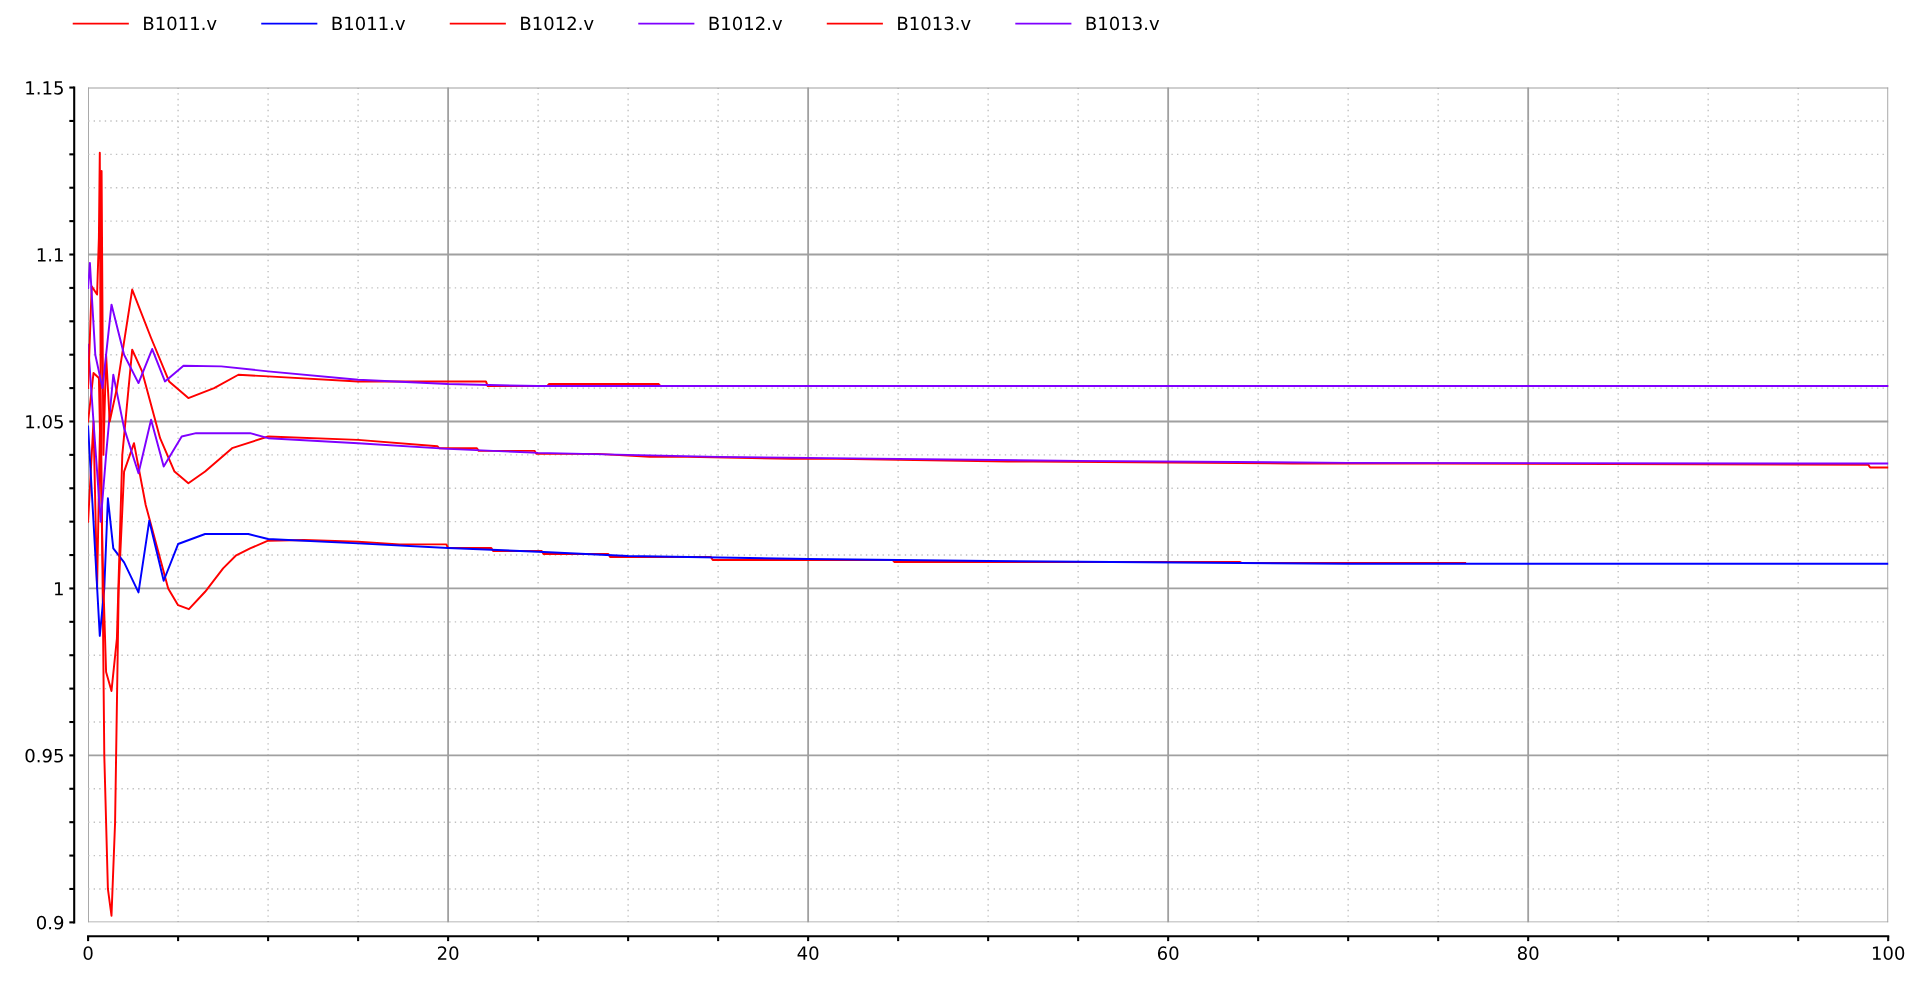 The image size is (1915, 995). What do you see at coordinates (44, 421) in the screenshot?
I see `y-tick-label: 1.05` at bounding box center [44, 421].